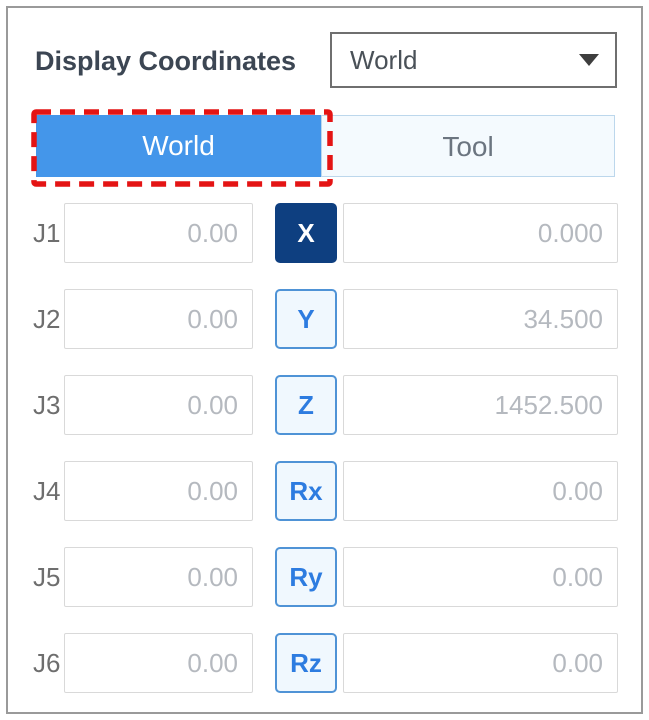 The width and height of the screenshot is (649, 720). Describe the element at coordinates (47, 491) in the screenshot. I see `joint-label-j4: J4` at that location.